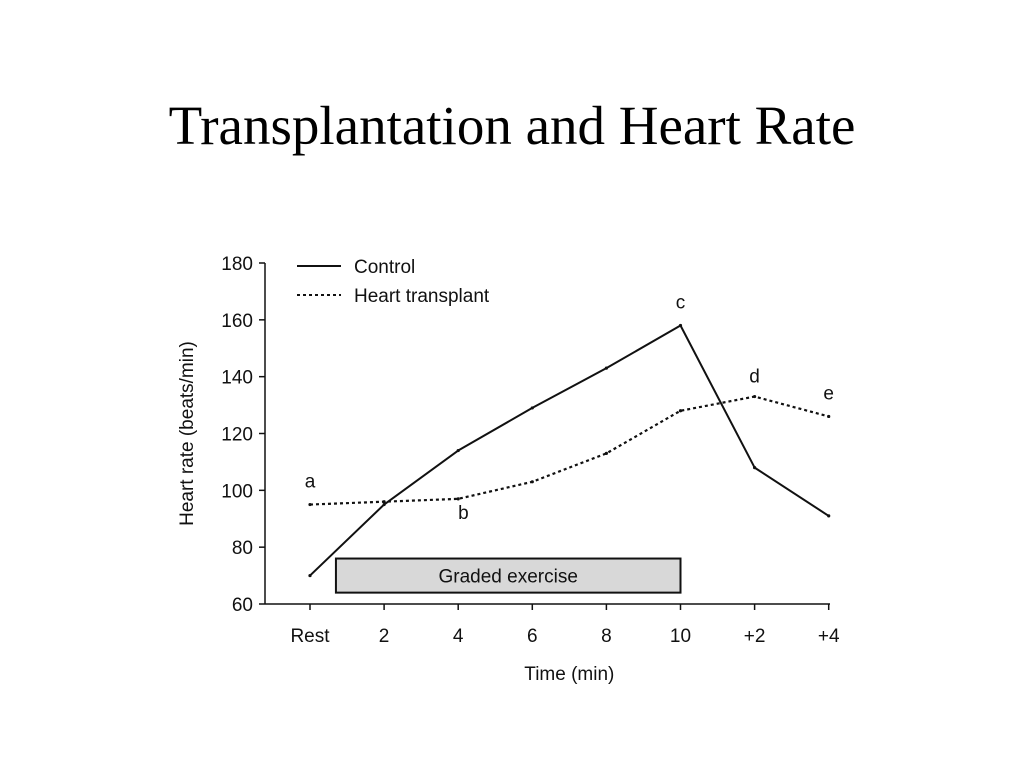 This screenshot has height=768, width=1024. What do you see at coordinates (680, 636) in the screenshot?
I see `x-tick-label: 10` at bounding box center [680, 636].